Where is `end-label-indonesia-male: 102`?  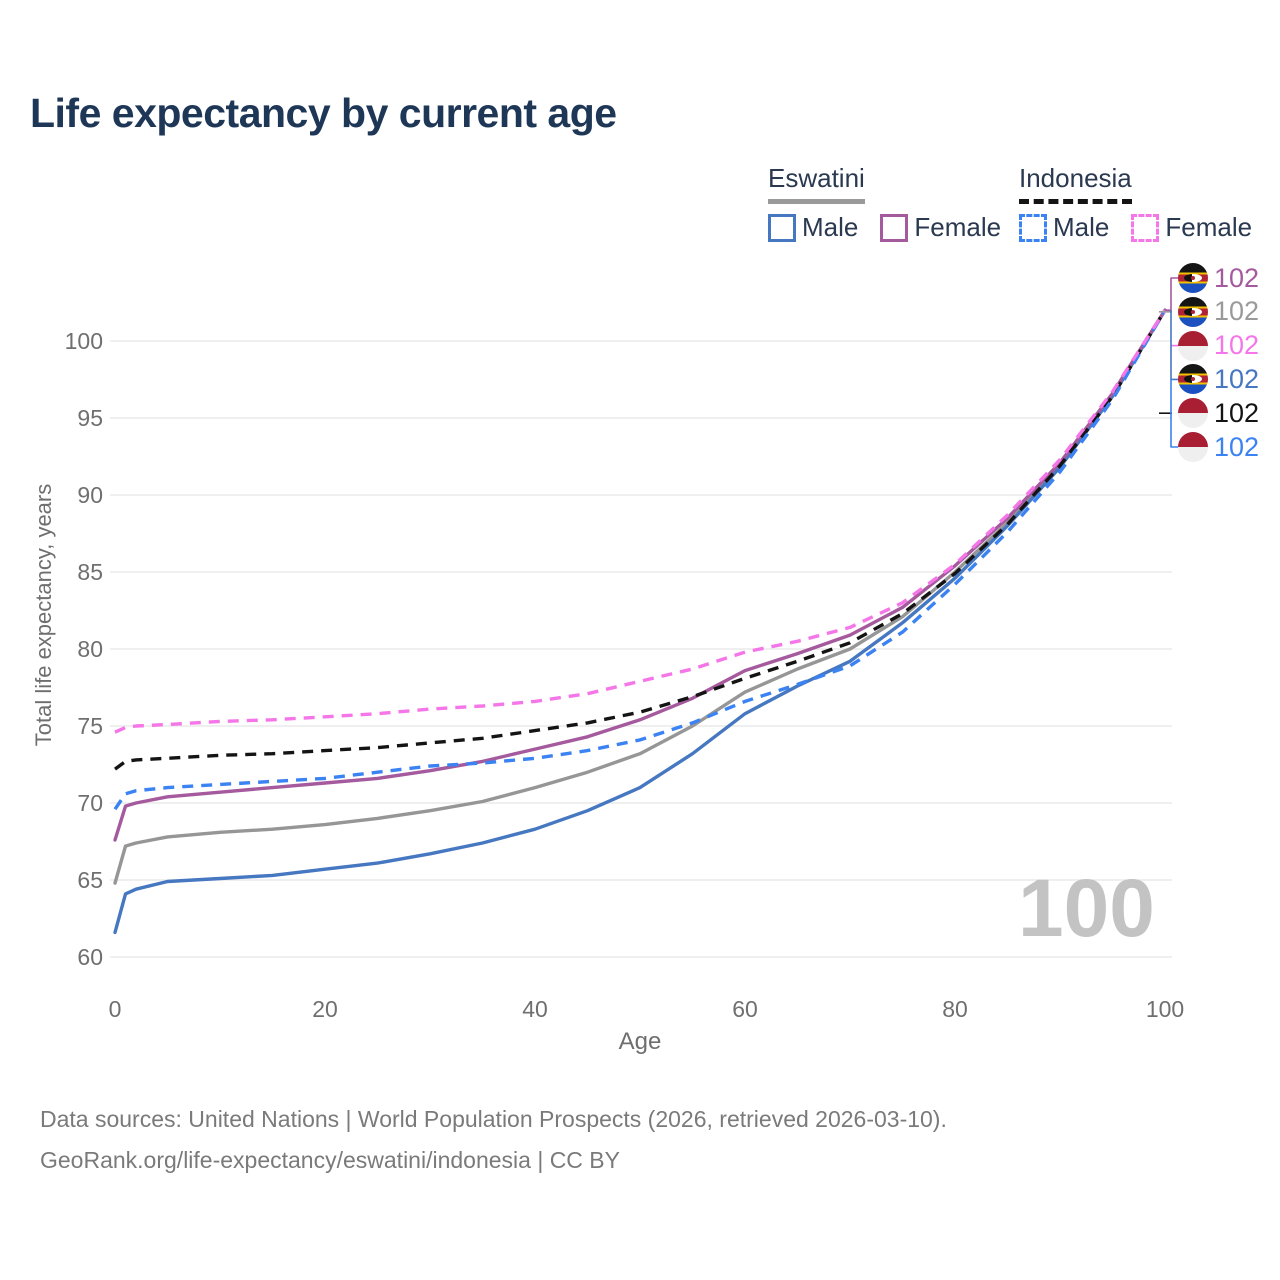 end-label-indonesia-male: 102 is located at coordinates (1218, 447).